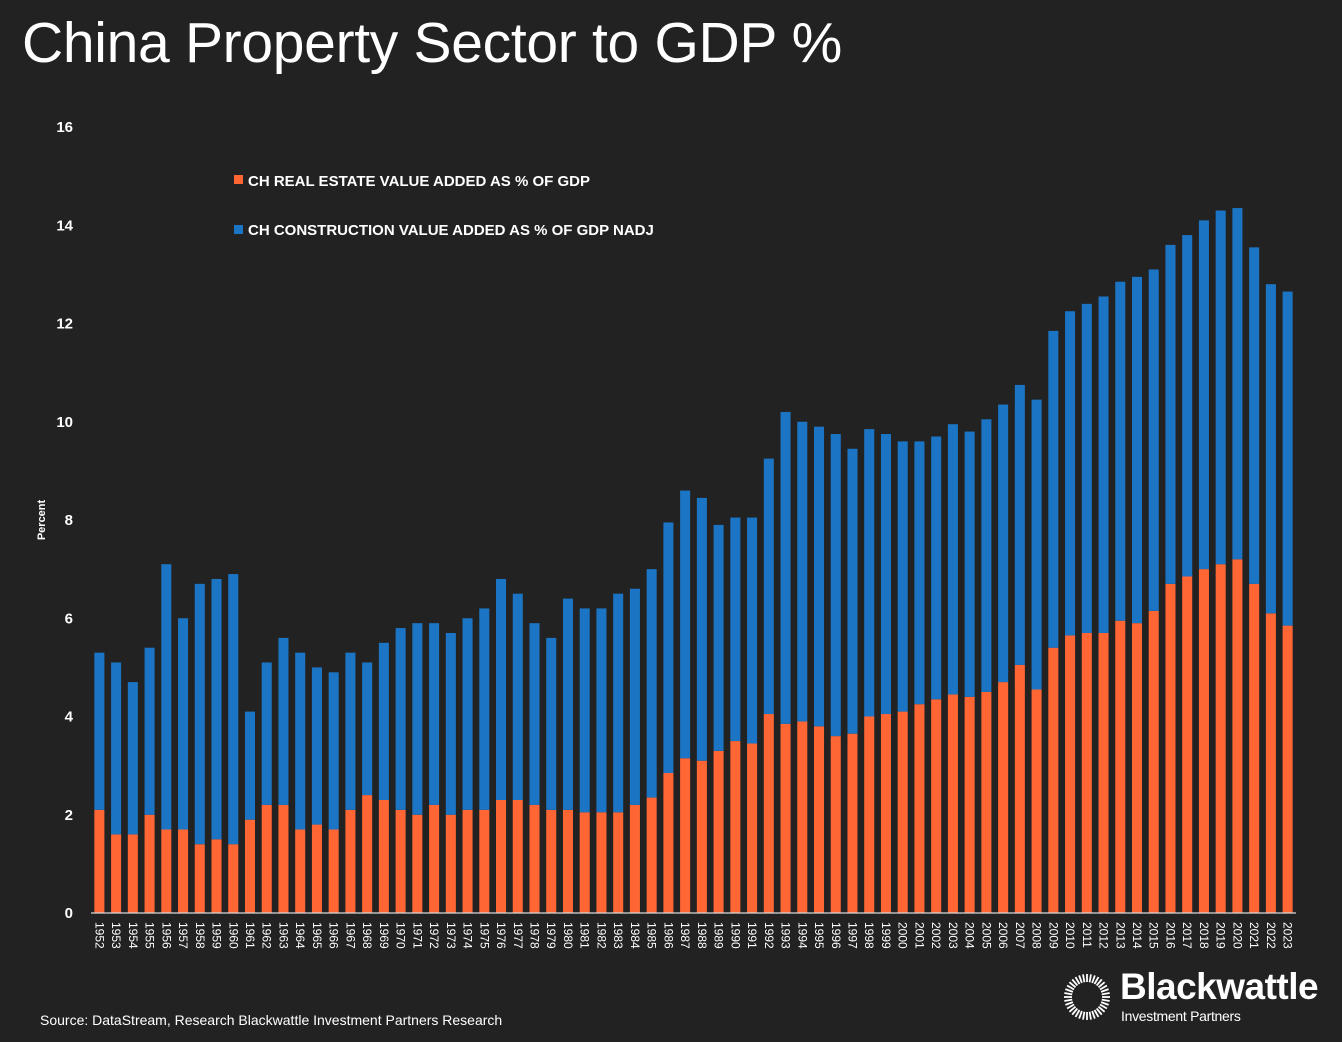 Image resolution: width=1342 pixels, height=1042 pixels. I want to click on bar-construction-2014, so click(1137, 450).